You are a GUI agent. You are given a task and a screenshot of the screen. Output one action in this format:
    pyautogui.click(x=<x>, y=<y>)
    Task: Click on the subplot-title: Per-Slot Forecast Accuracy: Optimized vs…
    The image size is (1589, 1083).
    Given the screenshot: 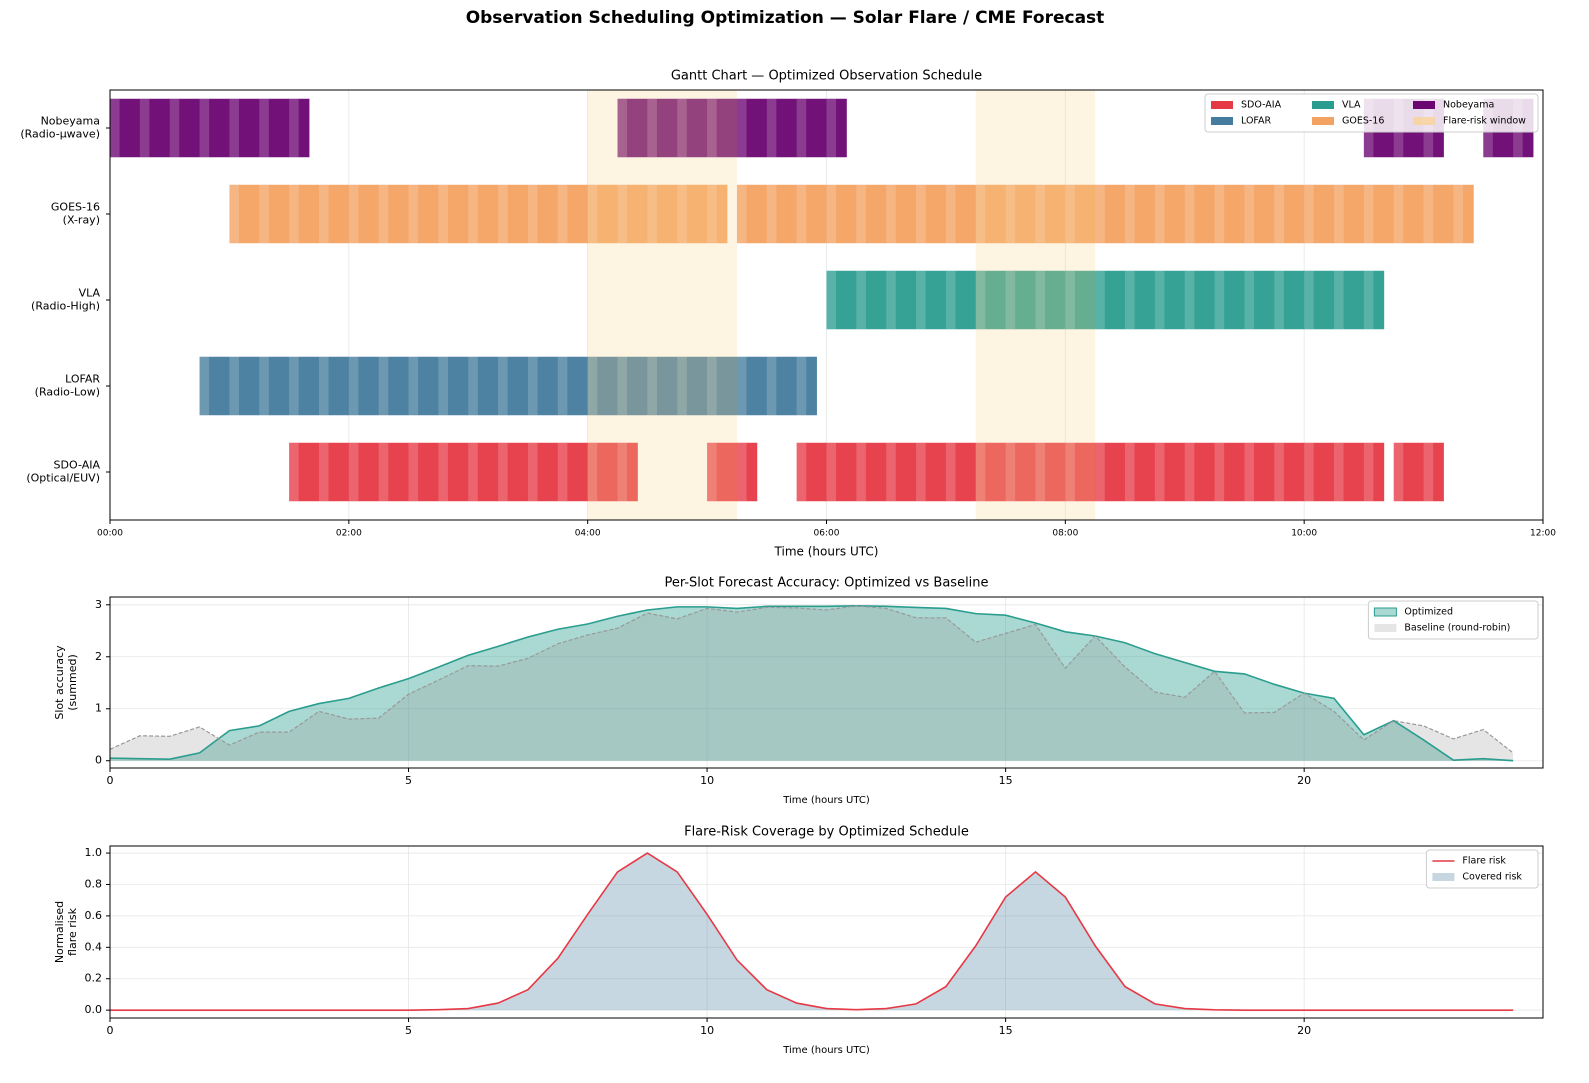 What is the action you would take?
    pyautogui.click(x=826, y=583)
    